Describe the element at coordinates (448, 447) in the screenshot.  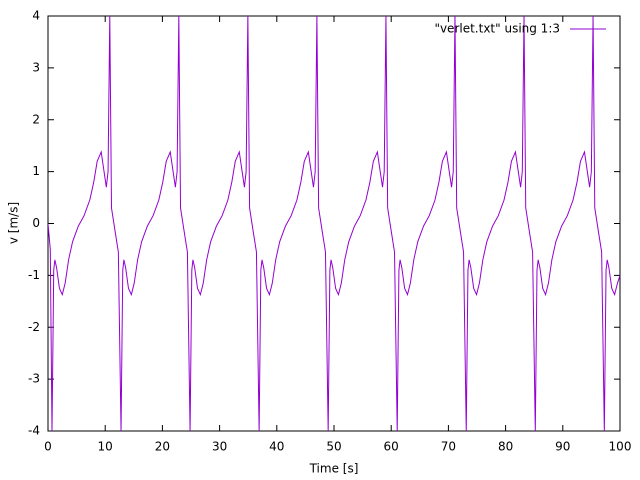
I see `x-tick-label: 70` at that location.